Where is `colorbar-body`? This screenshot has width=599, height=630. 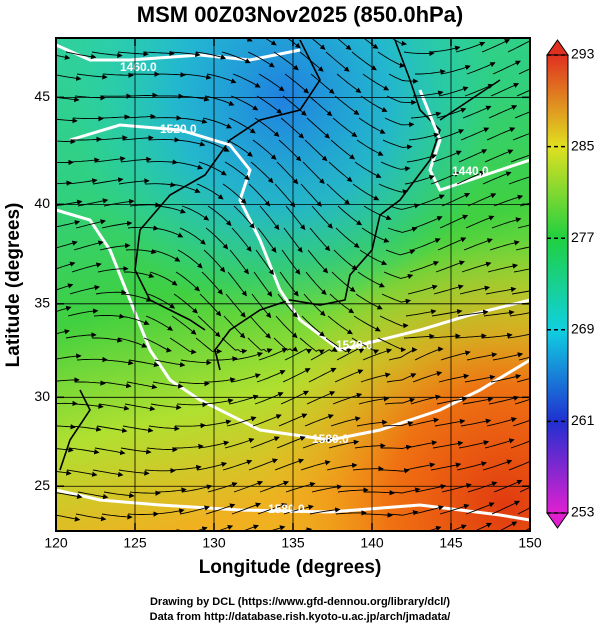 colorbar-body is located at coordinates (557, 284).